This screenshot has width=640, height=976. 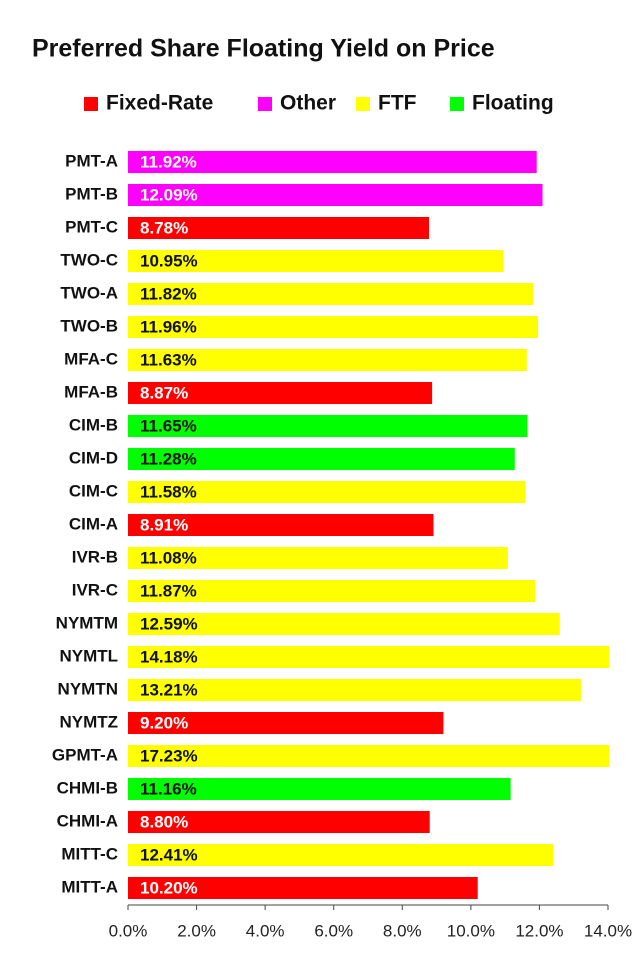 I want to click on y-tick-label: NYMTL, so click(x=88, y=655).